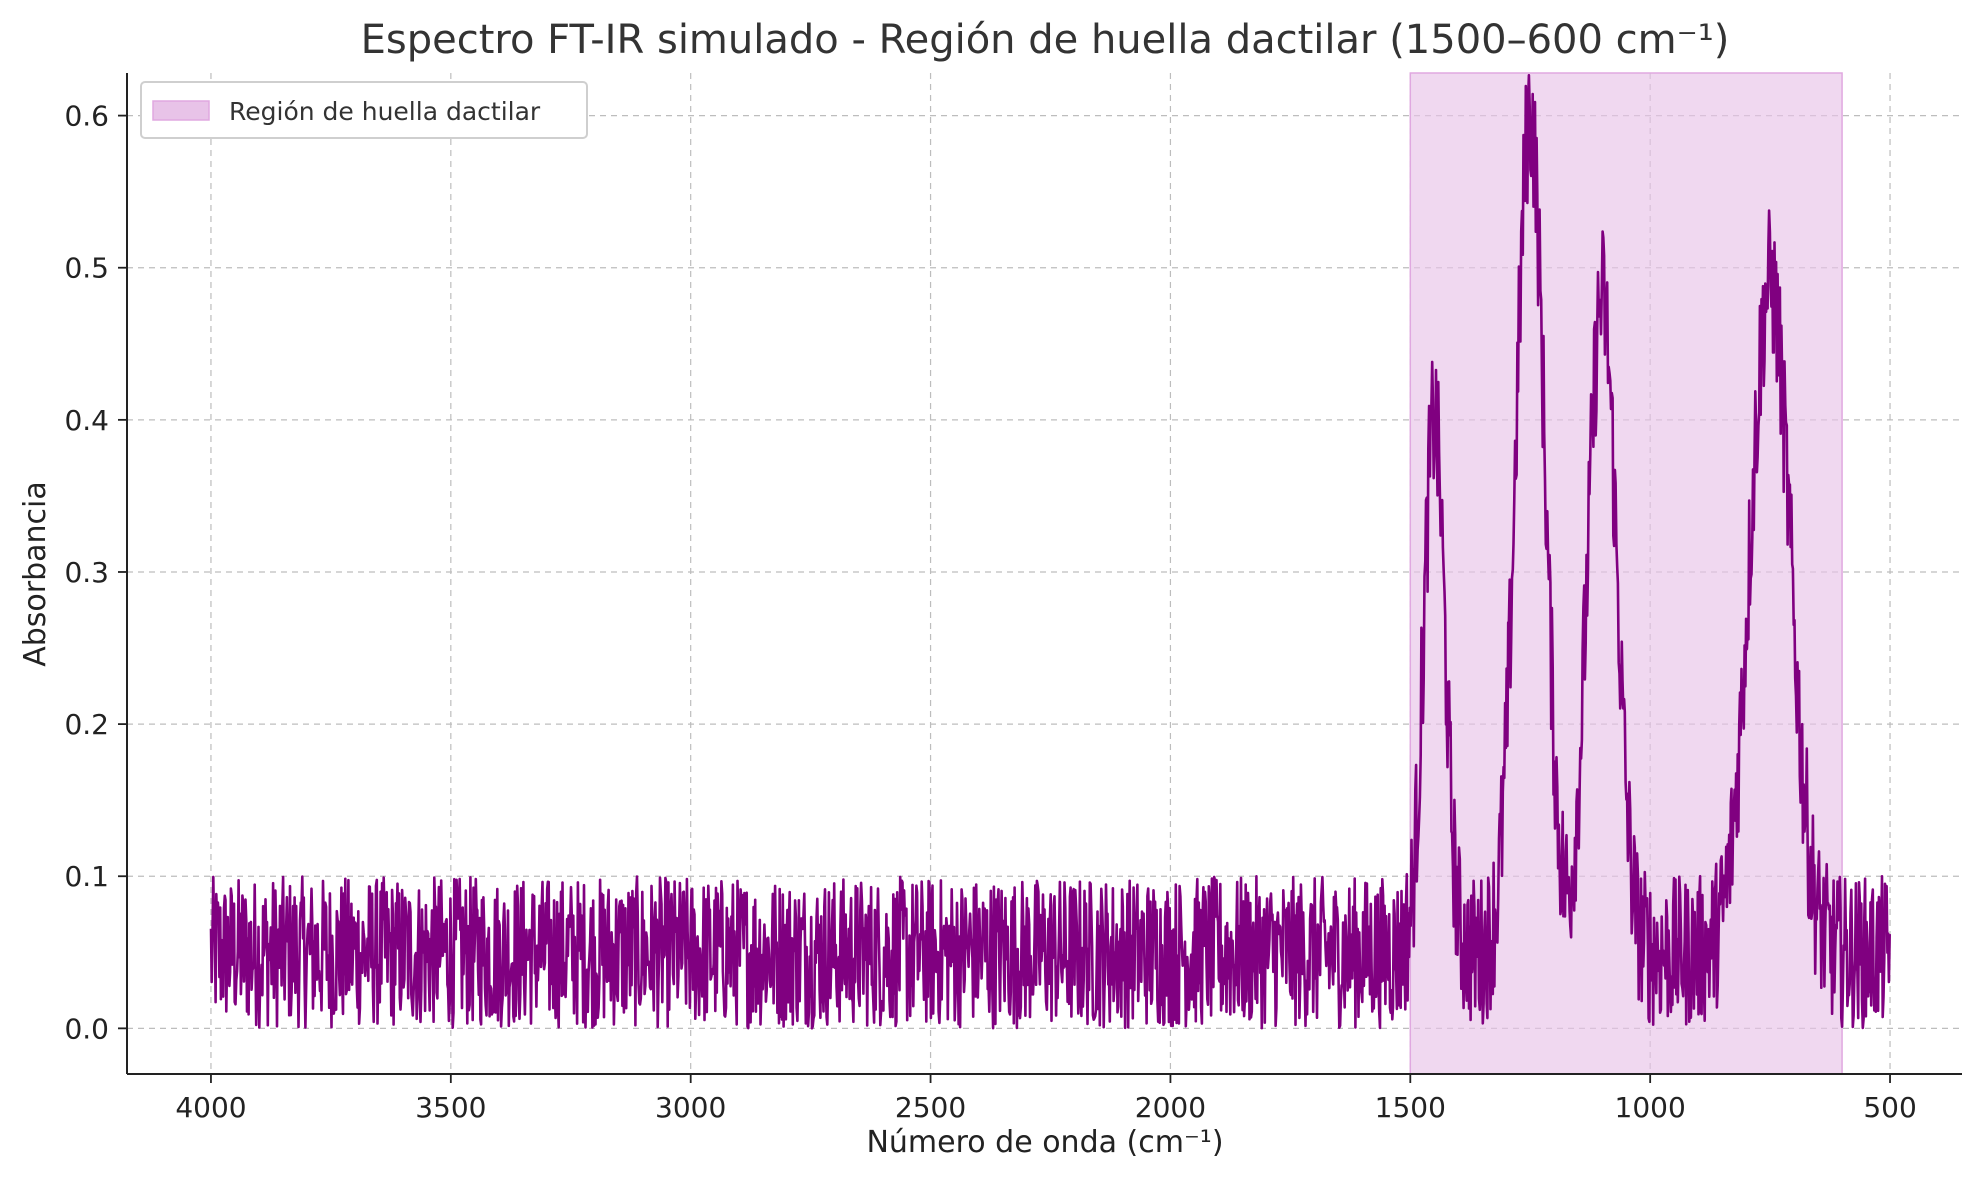 The width and height of the screenshot is (1979, 1184). I want to click on legend-box, so click(364, 110).